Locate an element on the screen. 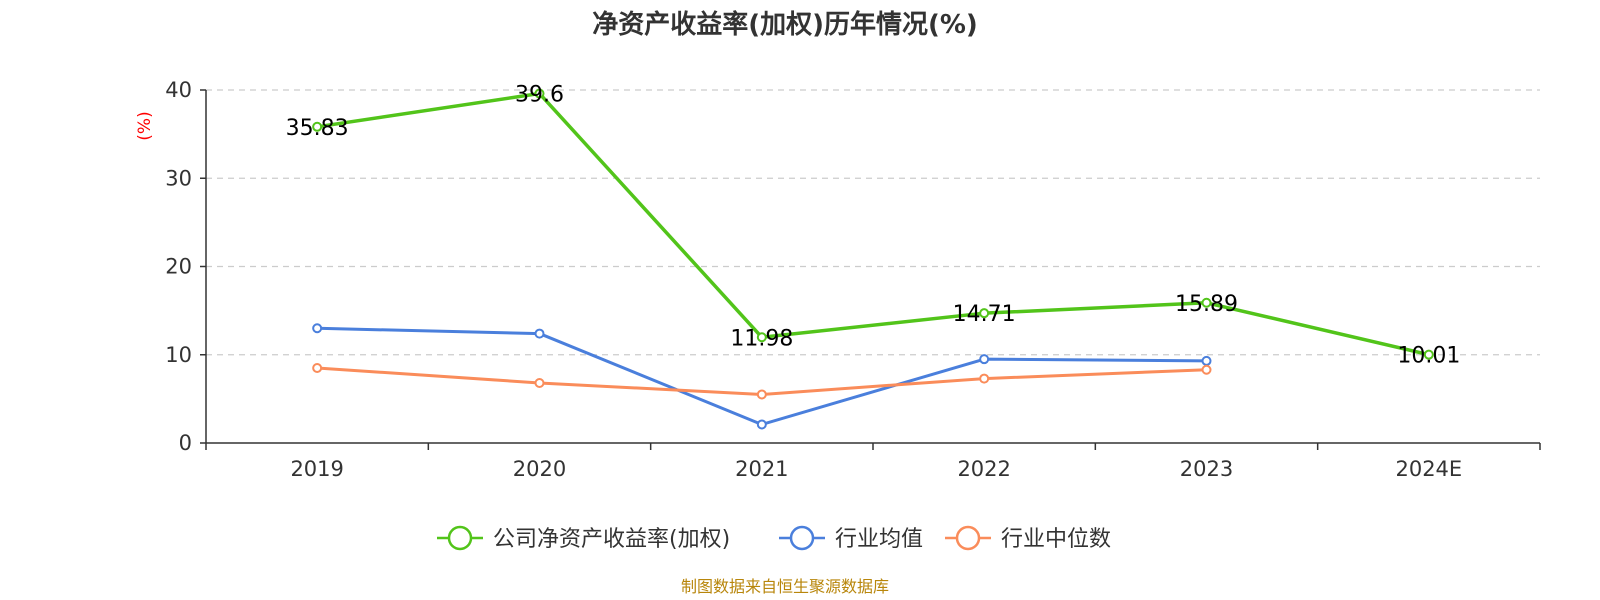 Image resolution: width=1600 pixels, height=600 pixels. x-tick-label: 2019 is located at coordinates (316, 469).